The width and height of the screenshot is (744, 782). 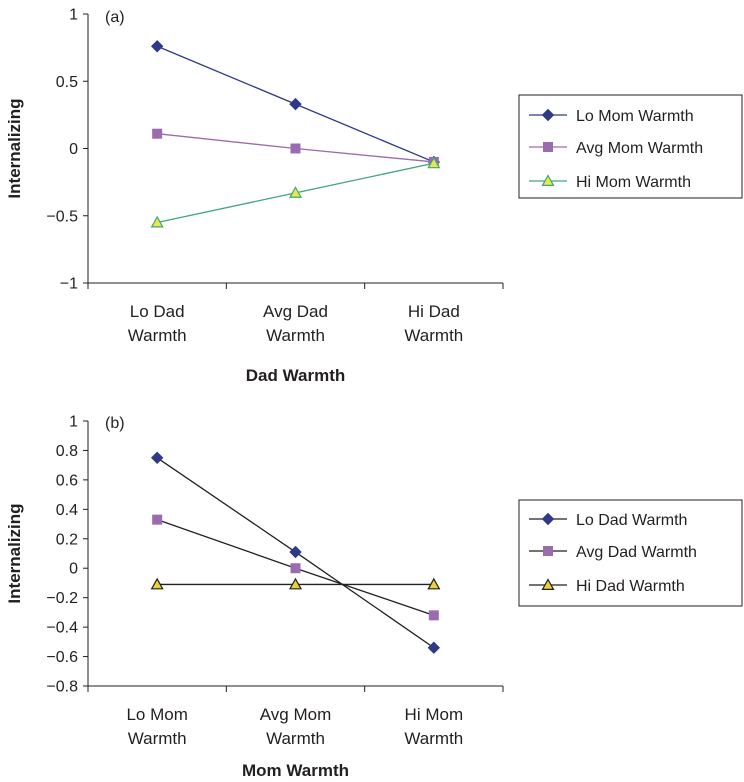 I want to click on x-tick-label-line1: Avg Dad, so click(x=295, y=311).